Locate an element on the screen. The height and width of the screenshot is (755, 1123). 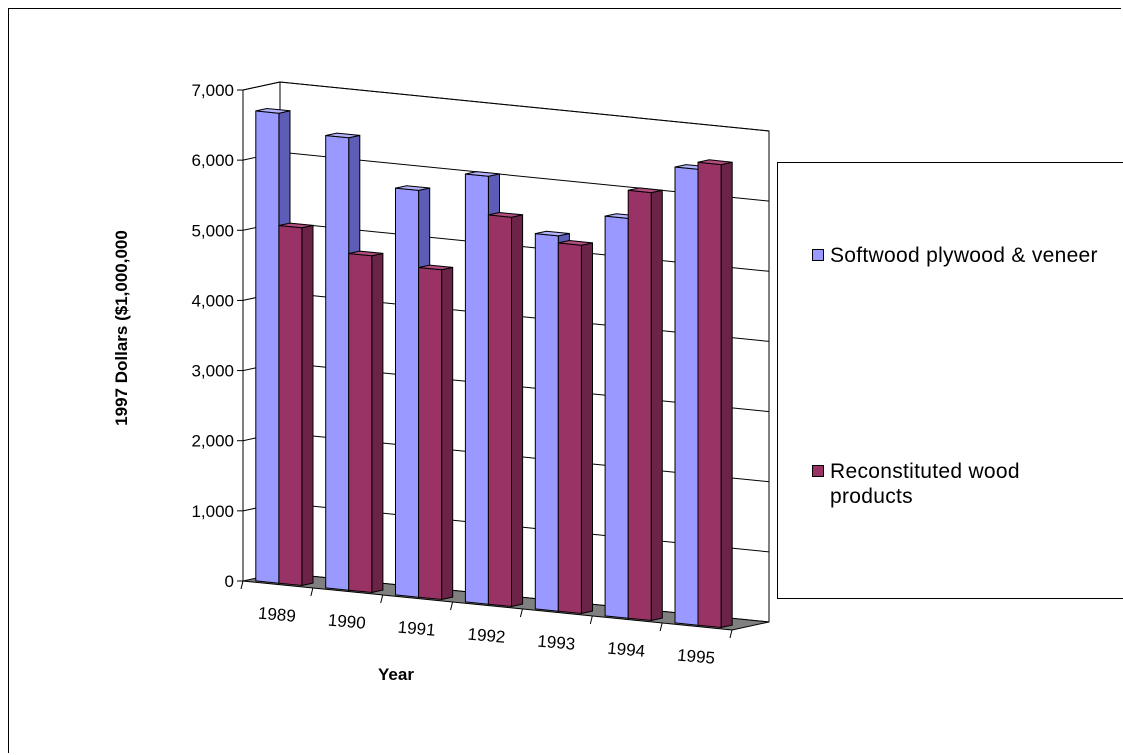
legend-label-softwood: Softwood plywood & veneer is located at coordinates (964, 255).